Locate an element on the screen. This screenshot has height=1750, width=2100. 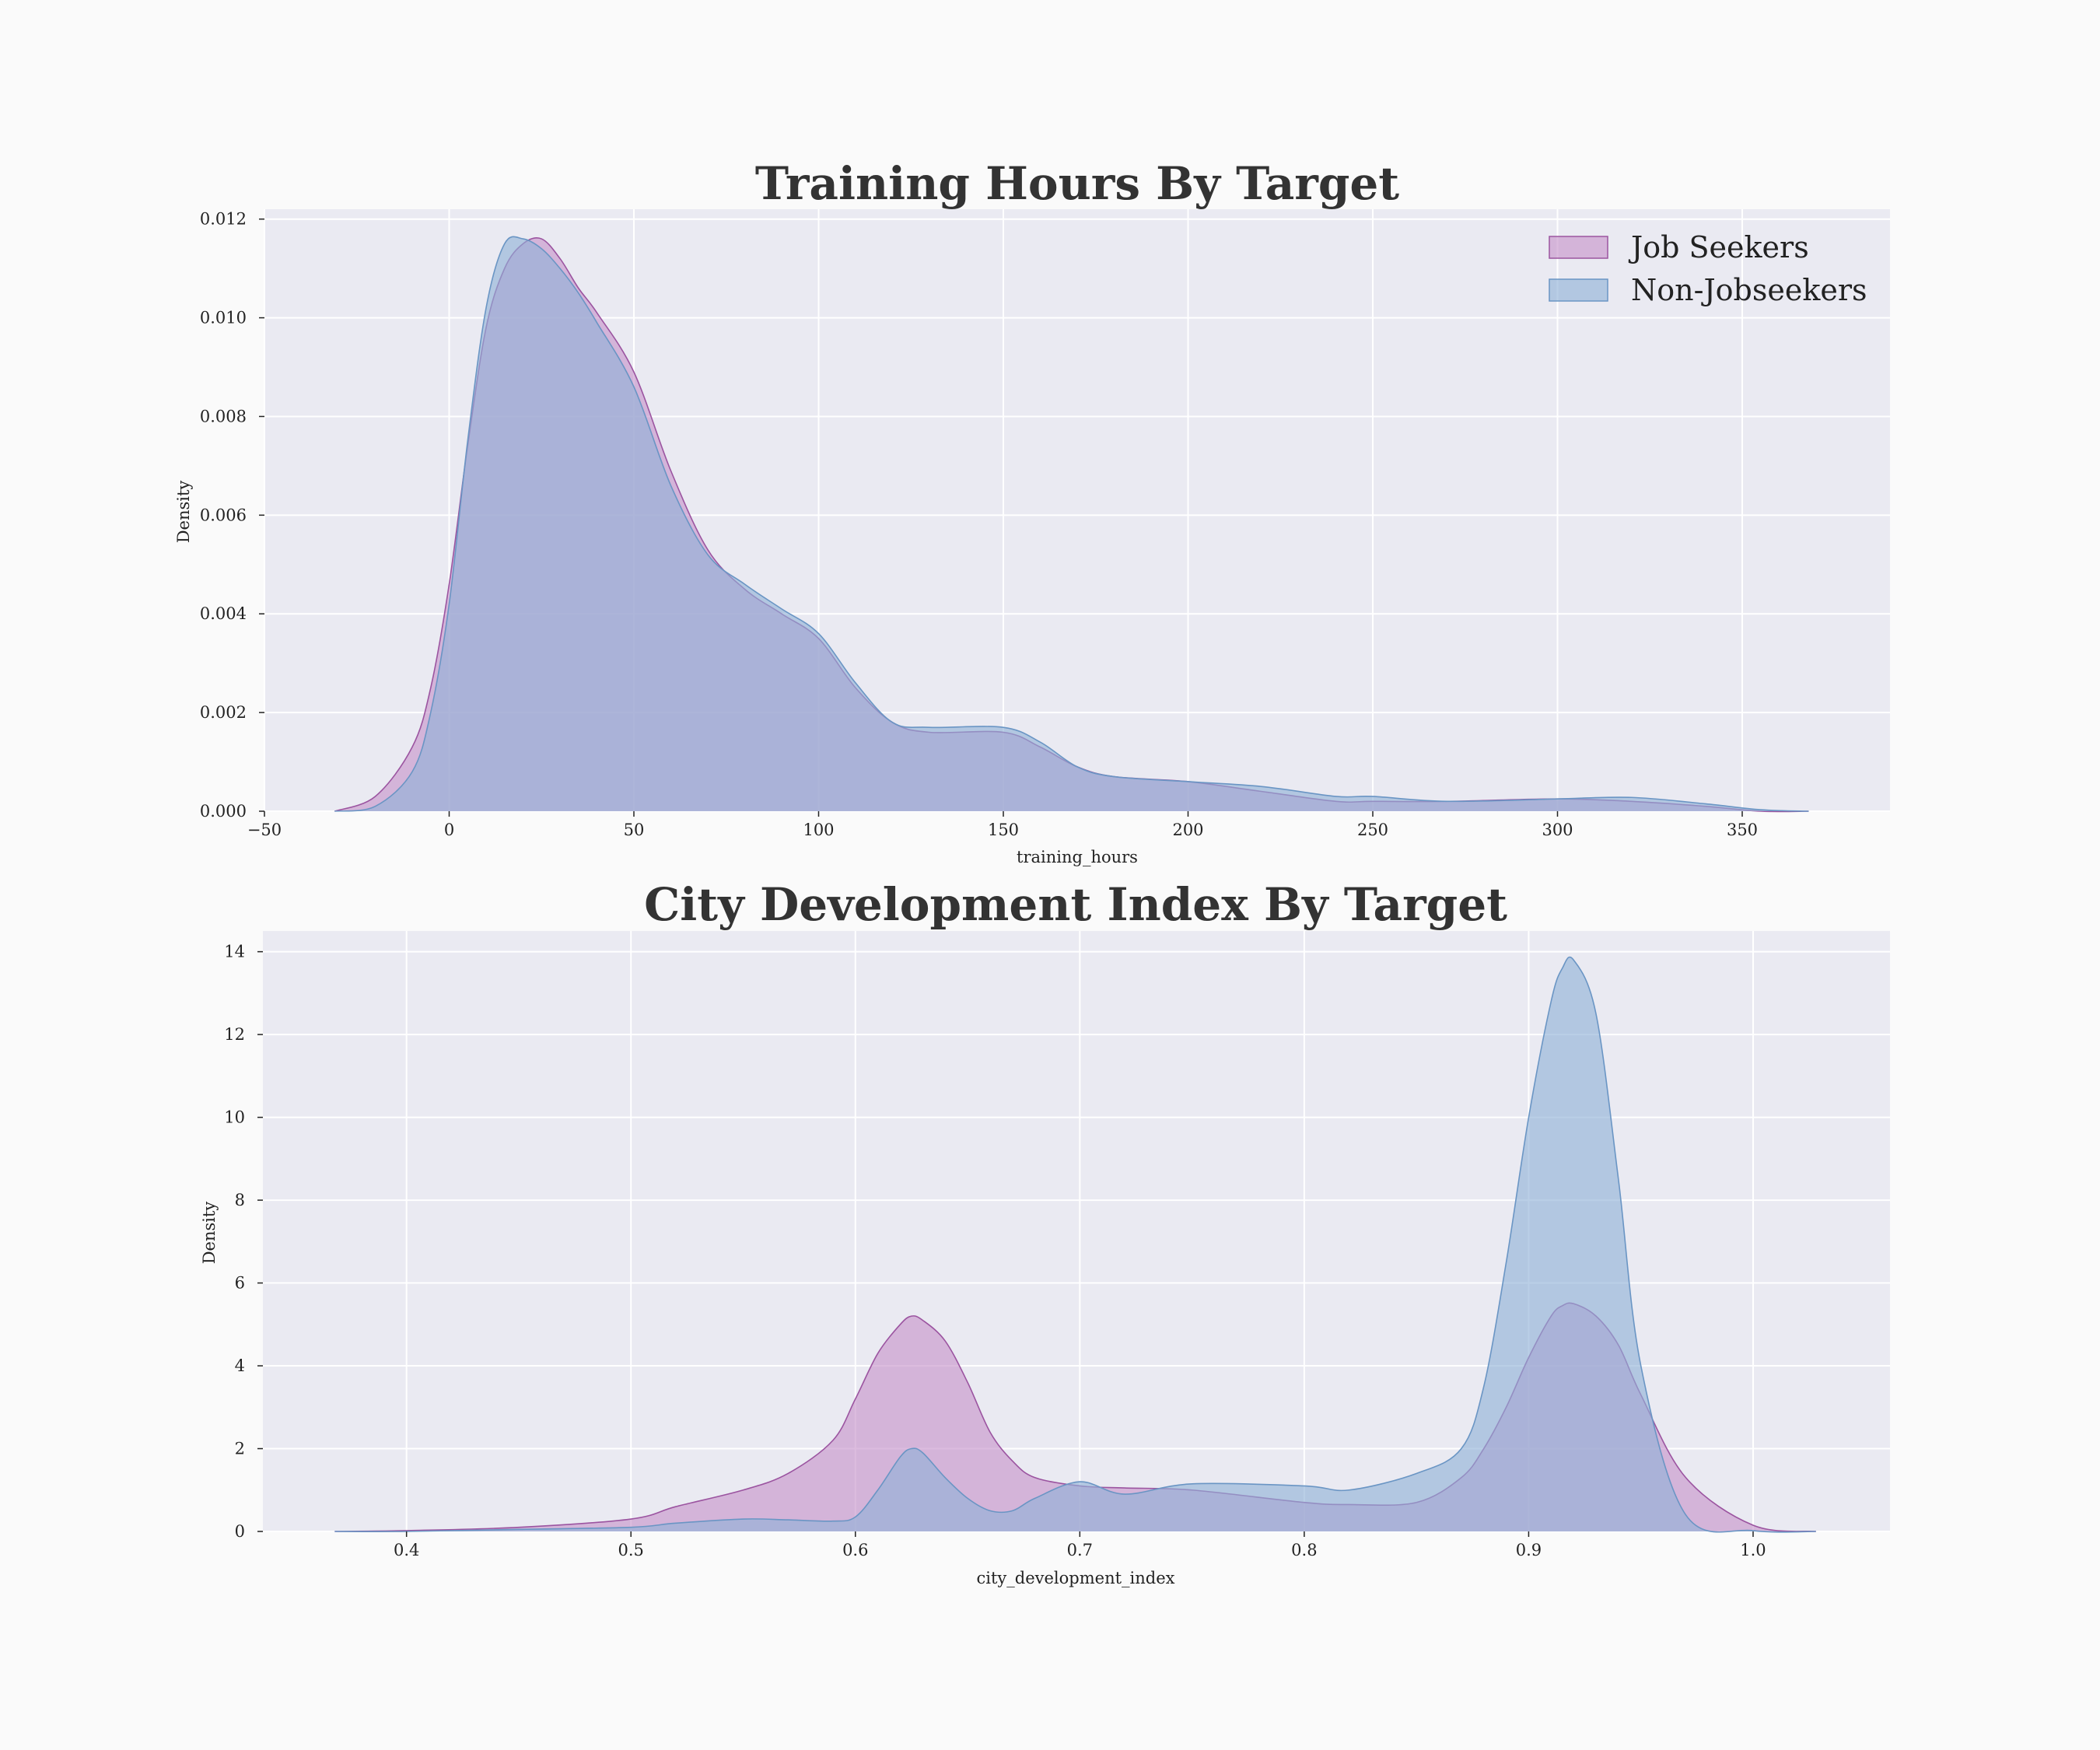
y-tick-label: 4 is located at coordinates (240, 1366).